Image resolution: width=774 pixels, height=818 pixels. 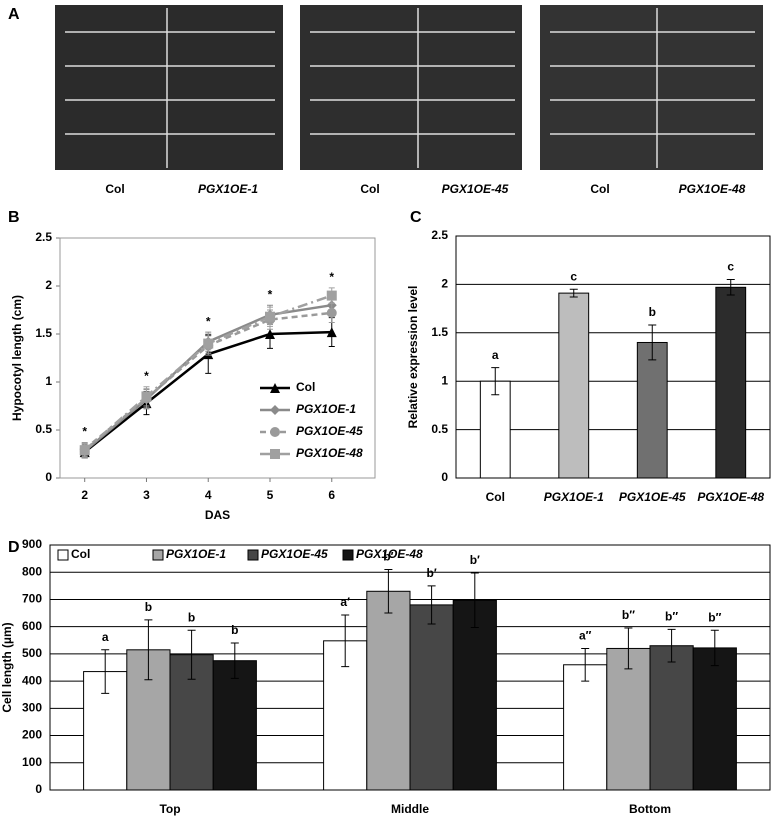 I want to click on panel-label: D, so click(x=14, y=547).